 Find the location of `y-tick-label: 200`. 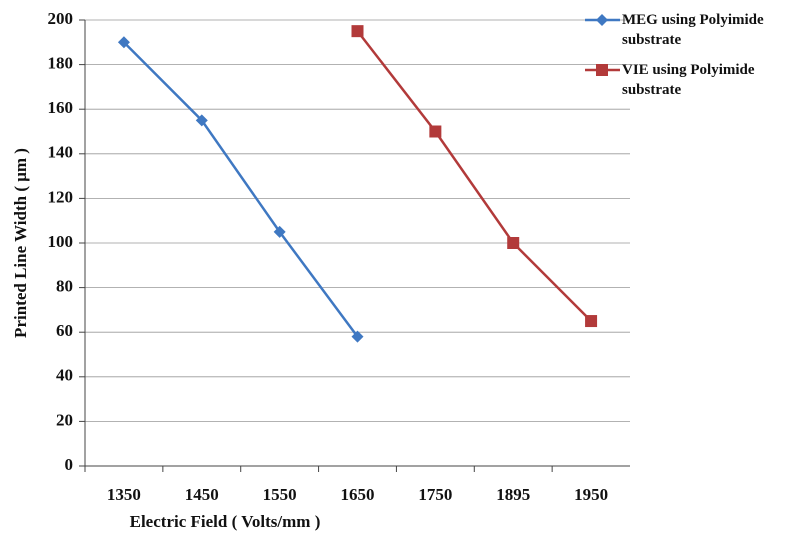

y-tick-label: 200 is located at coordinates (61, 18).